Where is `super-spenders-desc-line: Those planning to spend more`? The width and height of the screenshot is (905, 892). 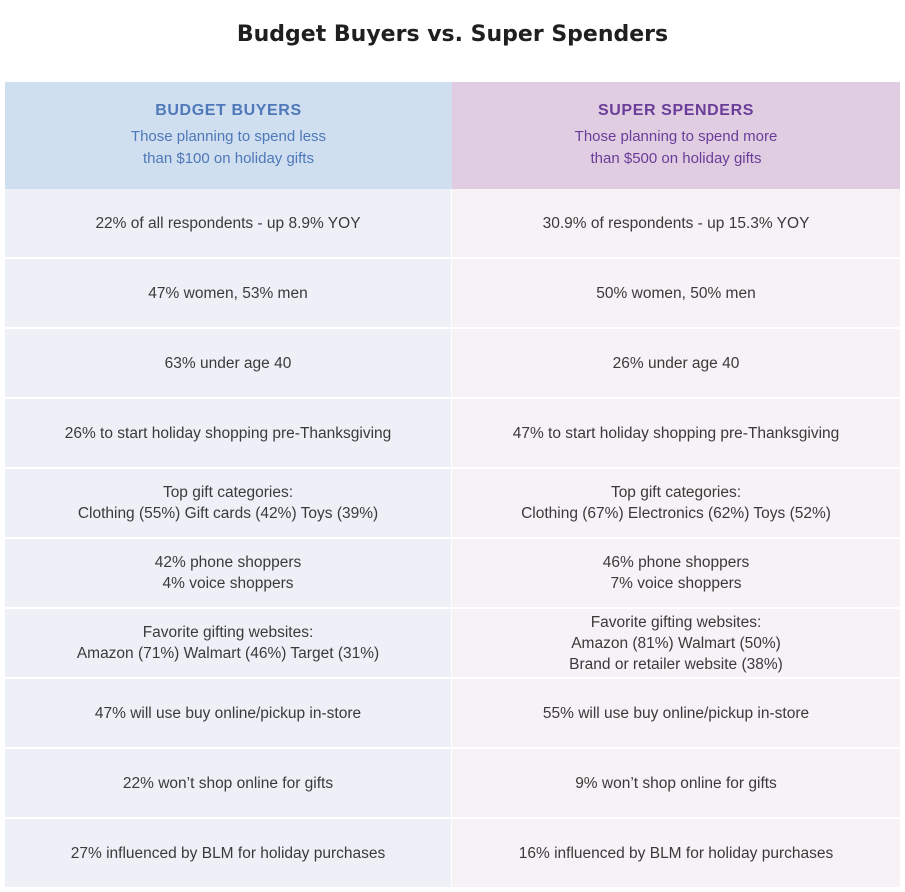 super-spenders-desc-line: Those planning to spend more is located at coordinates (676, 136).